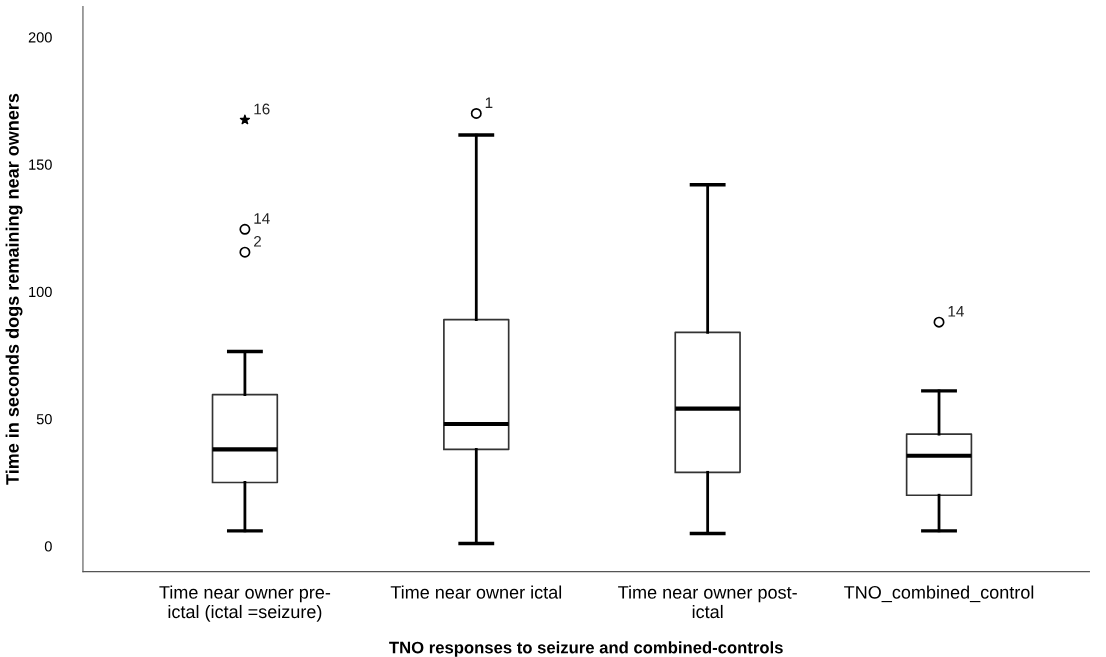  I want to click on x-tick-label: TNO_combined_control, so click(939, 594).